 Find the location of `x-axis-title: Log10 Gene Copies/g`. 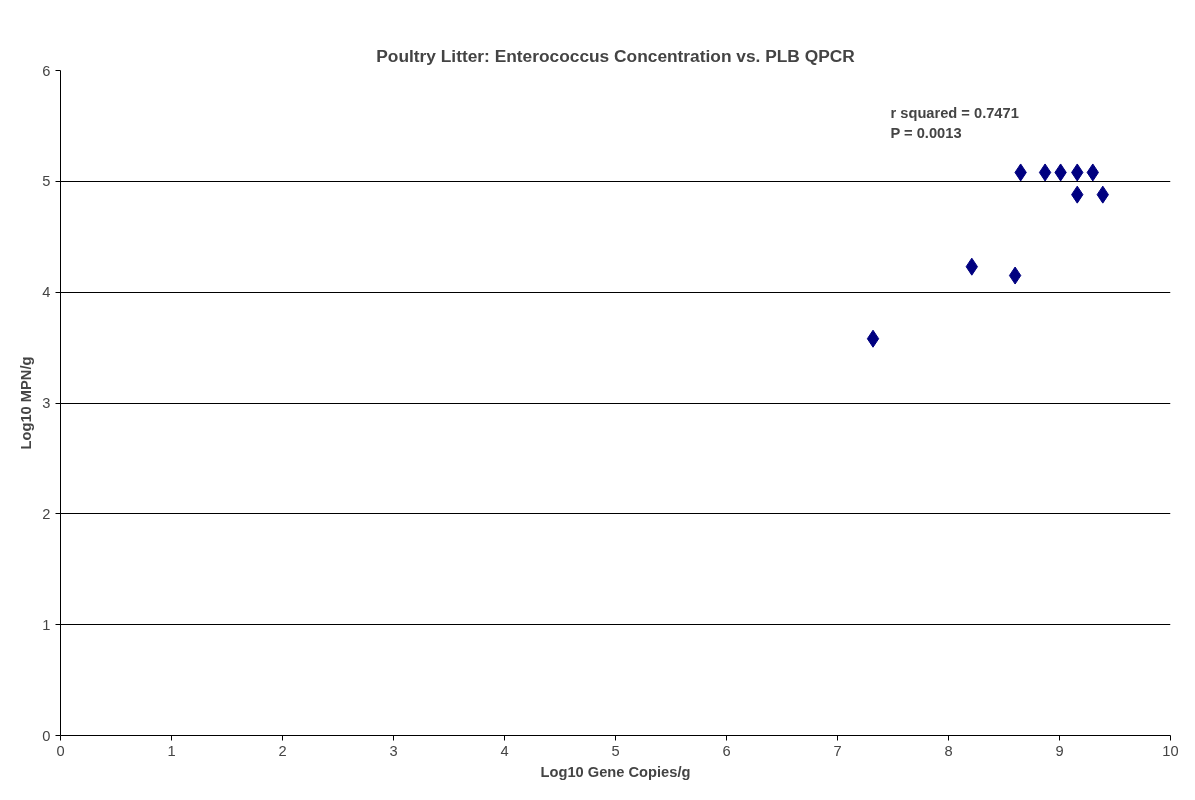

x-axis-title: Log10 Gene Copies/g is located at coordinates (615, 771).